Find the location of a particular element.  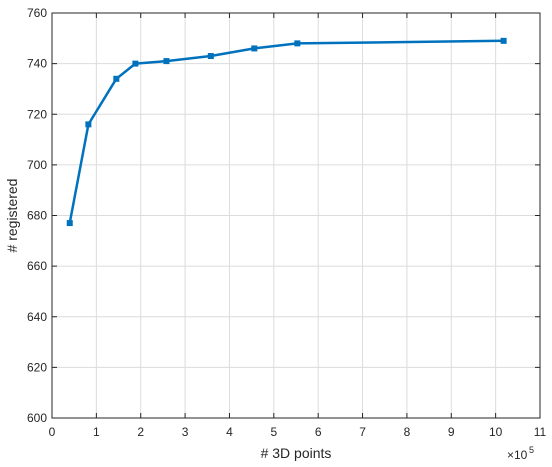

x-tick-label: 7 is located at coordinates (362, 432).